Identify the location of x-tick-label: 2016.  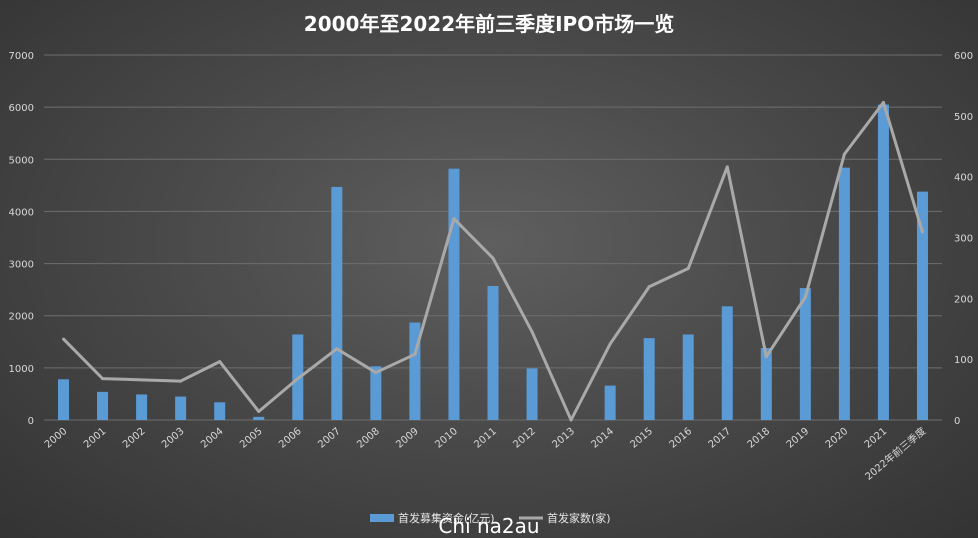
(681, 438).